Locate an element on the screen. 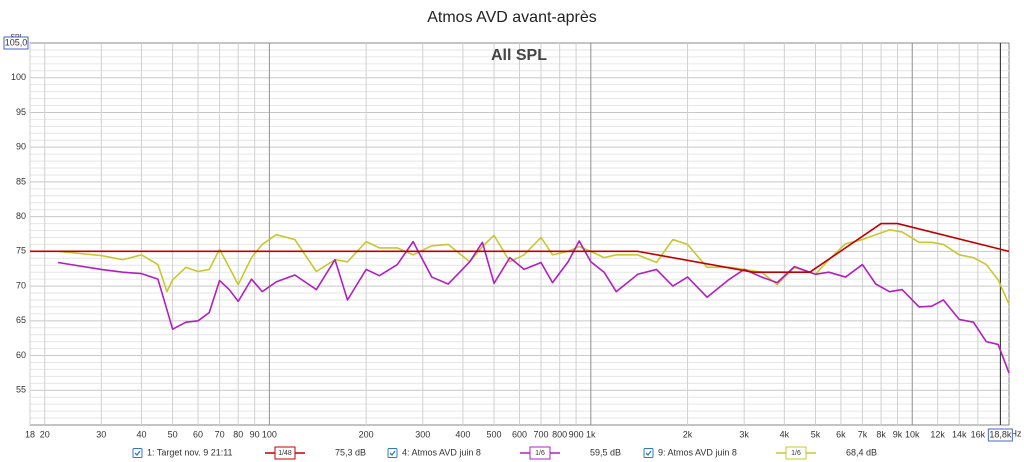 The width and height of the screenshot is (1024, 462). x-tick-label: 80 is located at coordinates (238, 434).